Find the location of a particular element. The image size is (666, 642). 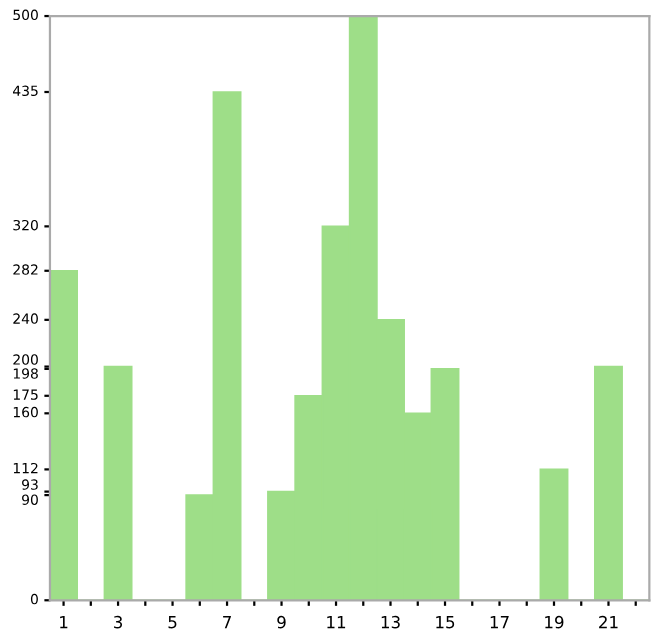

x-tick-label: 21 is located at coordinates (608, 622).